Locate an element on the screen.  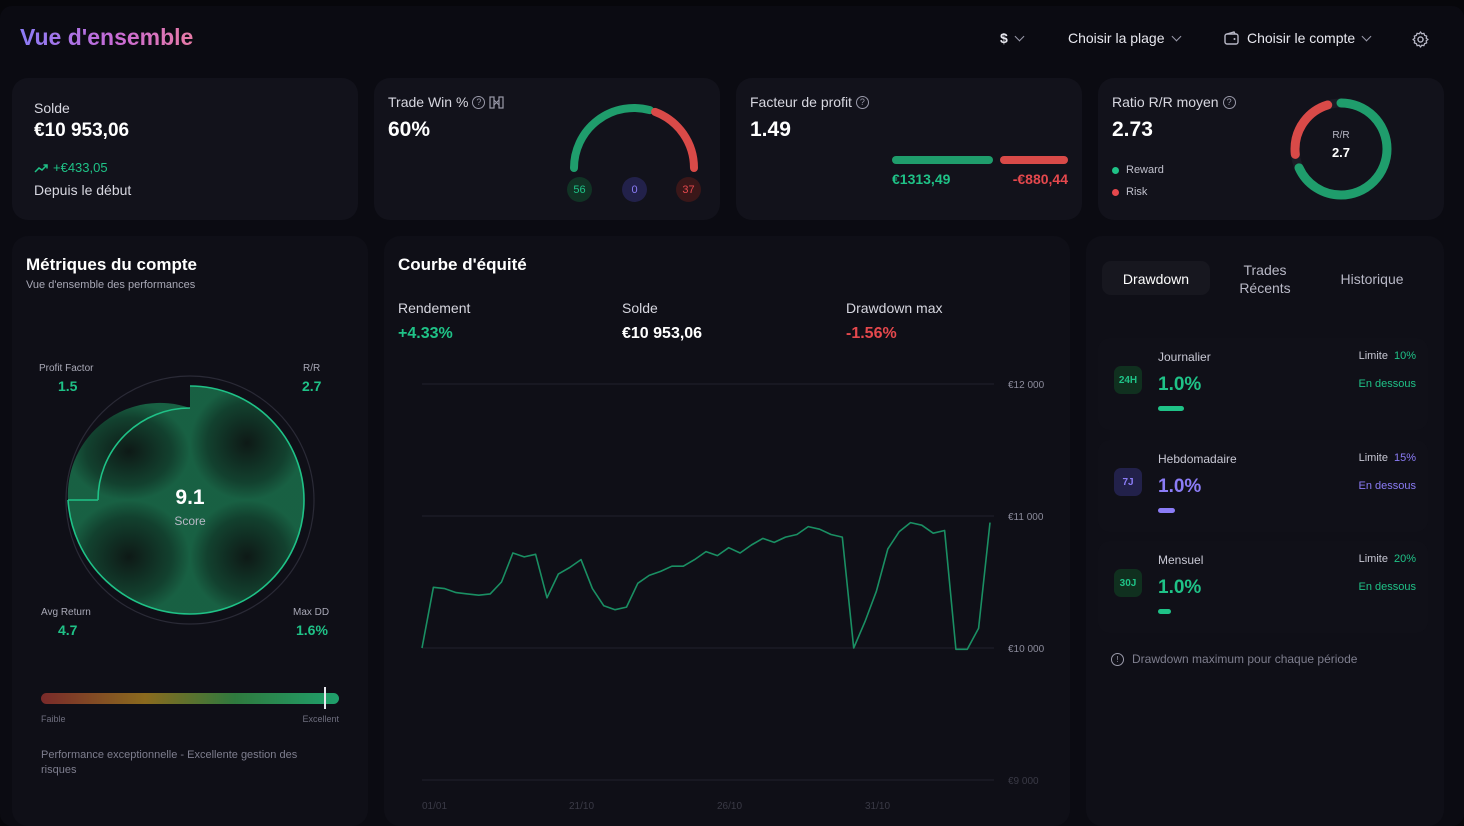
winrate-gauge is located at coordinates (634, 138).